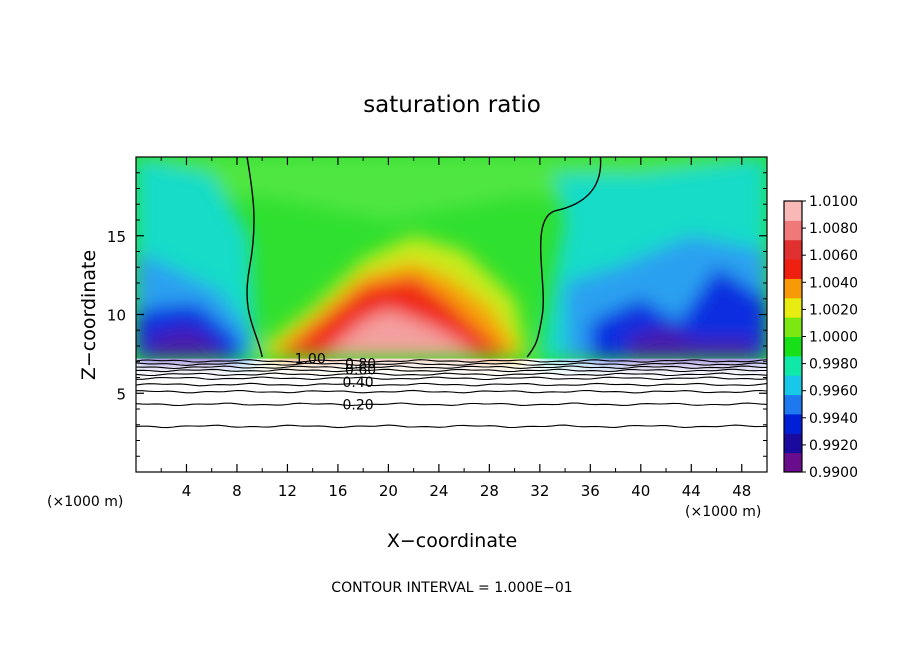 This screenshot has width=904, height=659. What do you see at coordinates (186, 342) in the screenshot?
I see `field-left-purple` at bounding box center [186, 342].